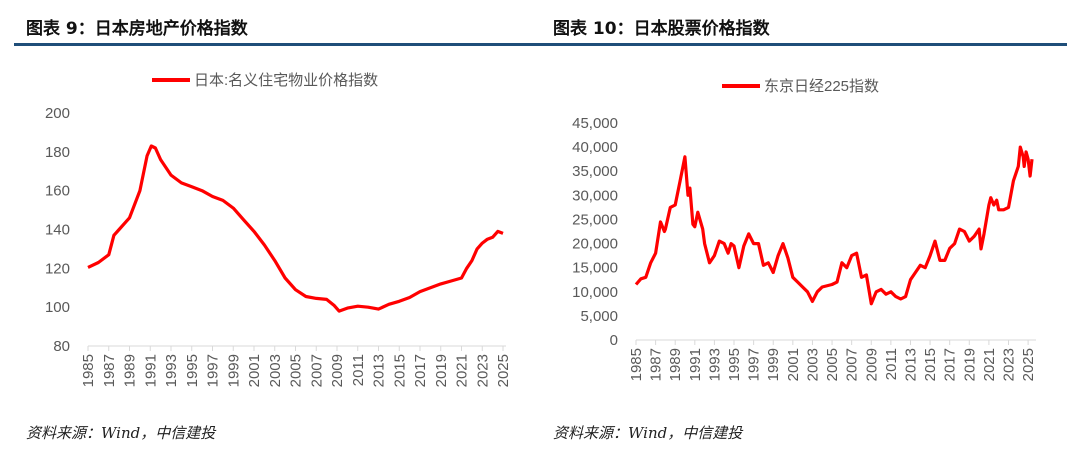 This screenshot has width=1080, height=450. What do you see at coordinates (61, 346) in the screenshot?
I see `y-tick-label: 80` at bounding box center [61, 346].